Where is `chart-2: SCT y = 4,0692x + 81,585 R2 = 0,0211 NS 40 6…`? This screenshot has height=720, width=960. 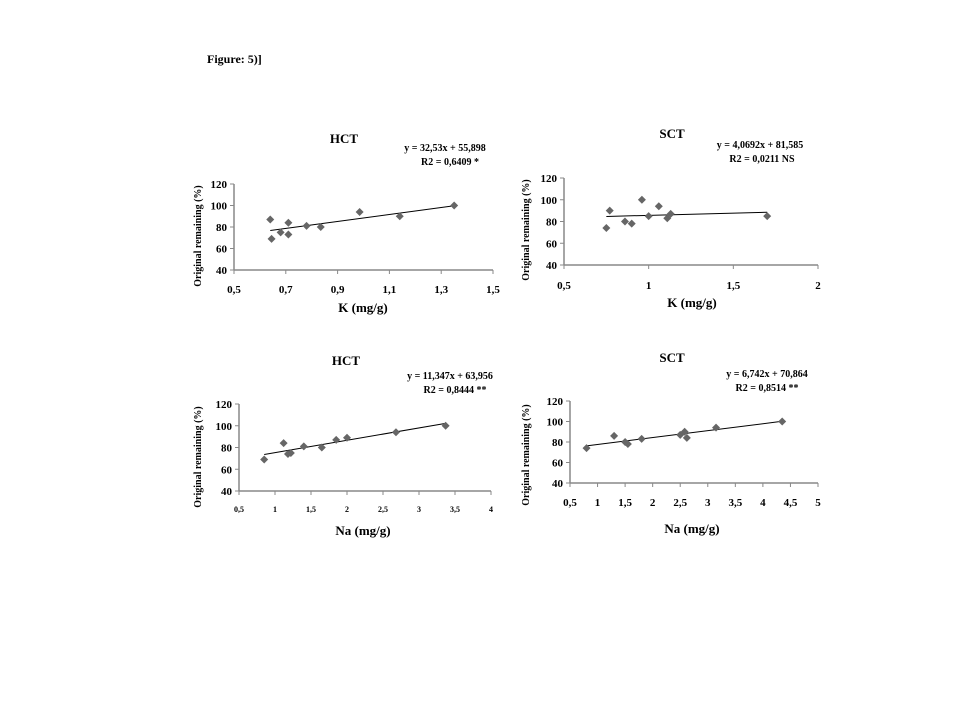 chart-2: SCT y = 4,0692x + 81,585 R2 = 0,0211 NS 40 6… is located at coordinates (671, 218).